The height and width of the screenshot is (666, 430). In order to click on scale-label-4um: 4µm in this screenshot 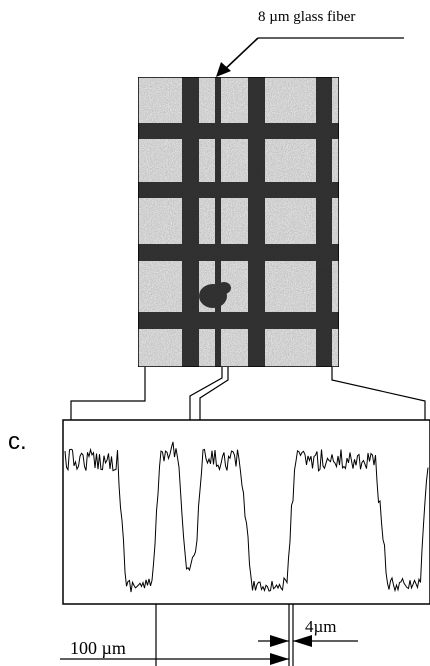, I will do `click(321, 626)`.